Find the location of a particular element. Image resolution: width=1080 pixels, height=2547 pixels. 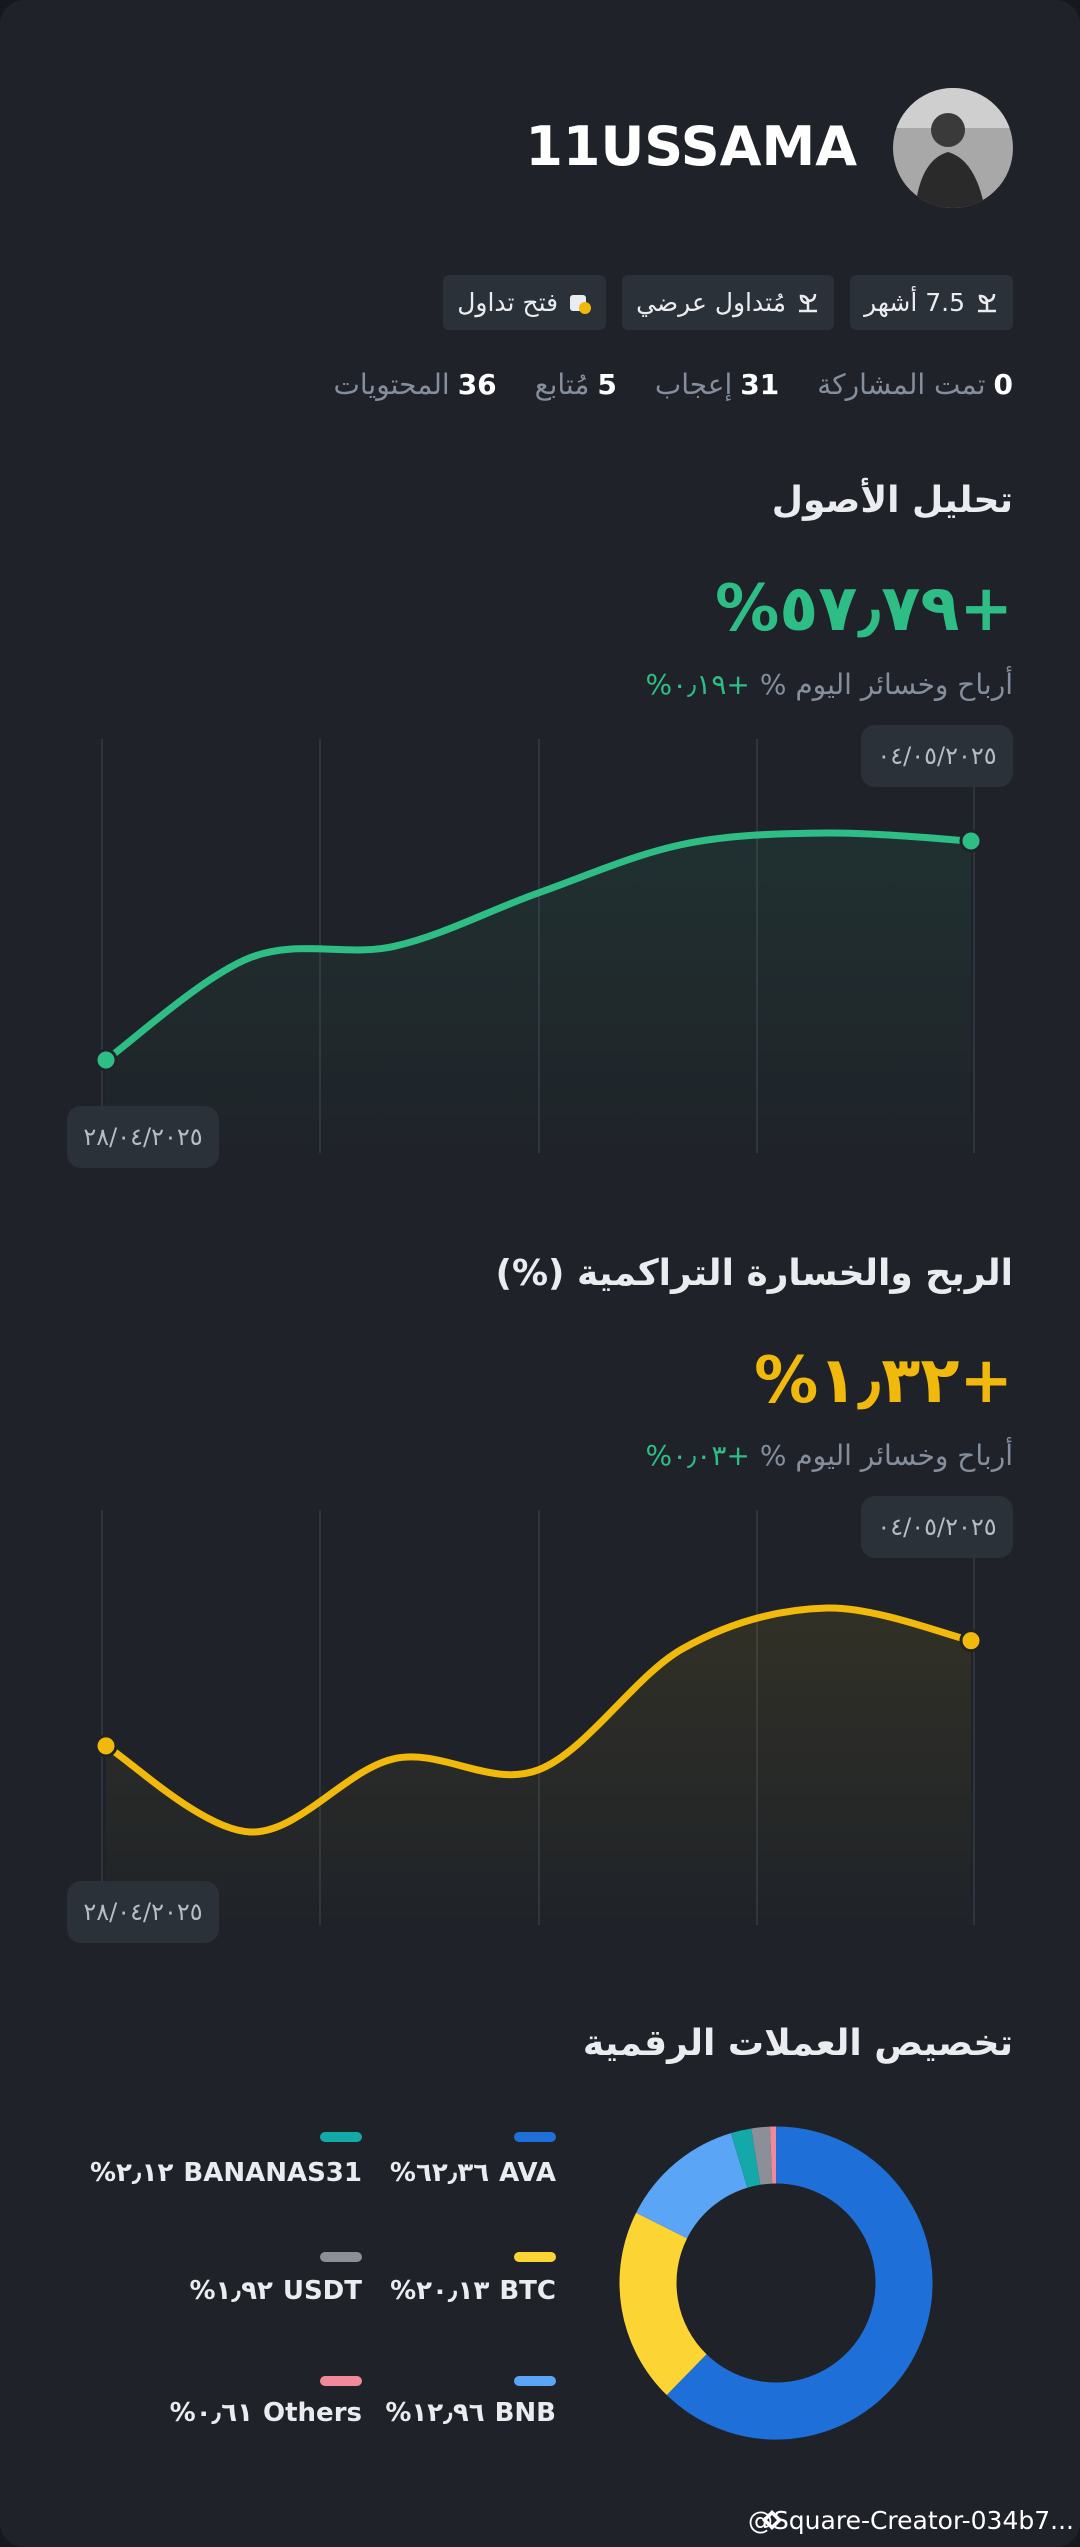

legend-item: BANANAS31 ٢٫١٢% is located at coordinates (226, 2173).